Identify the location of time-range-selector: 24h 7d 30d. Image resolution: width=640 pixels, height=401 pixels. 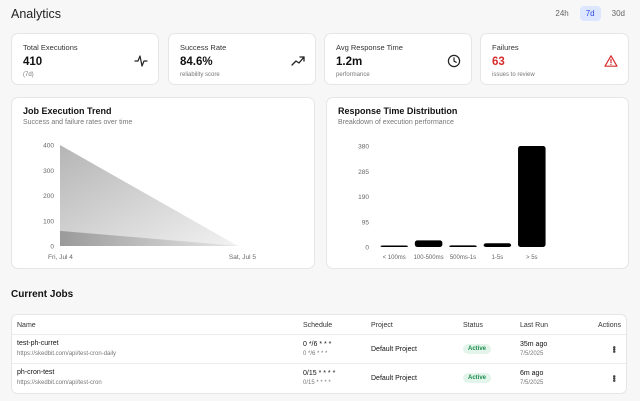
(590, 13).